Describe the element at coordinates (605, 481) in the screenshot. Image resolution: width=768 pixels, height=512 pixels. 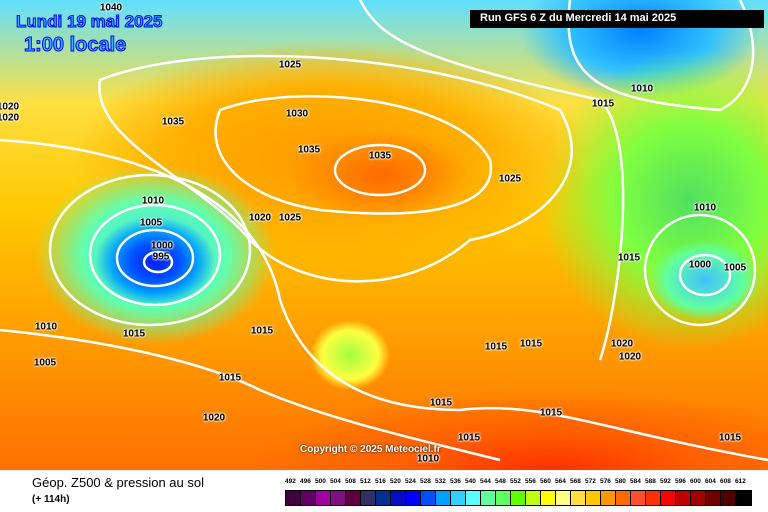
I see `scale-tick: 576` at that location.